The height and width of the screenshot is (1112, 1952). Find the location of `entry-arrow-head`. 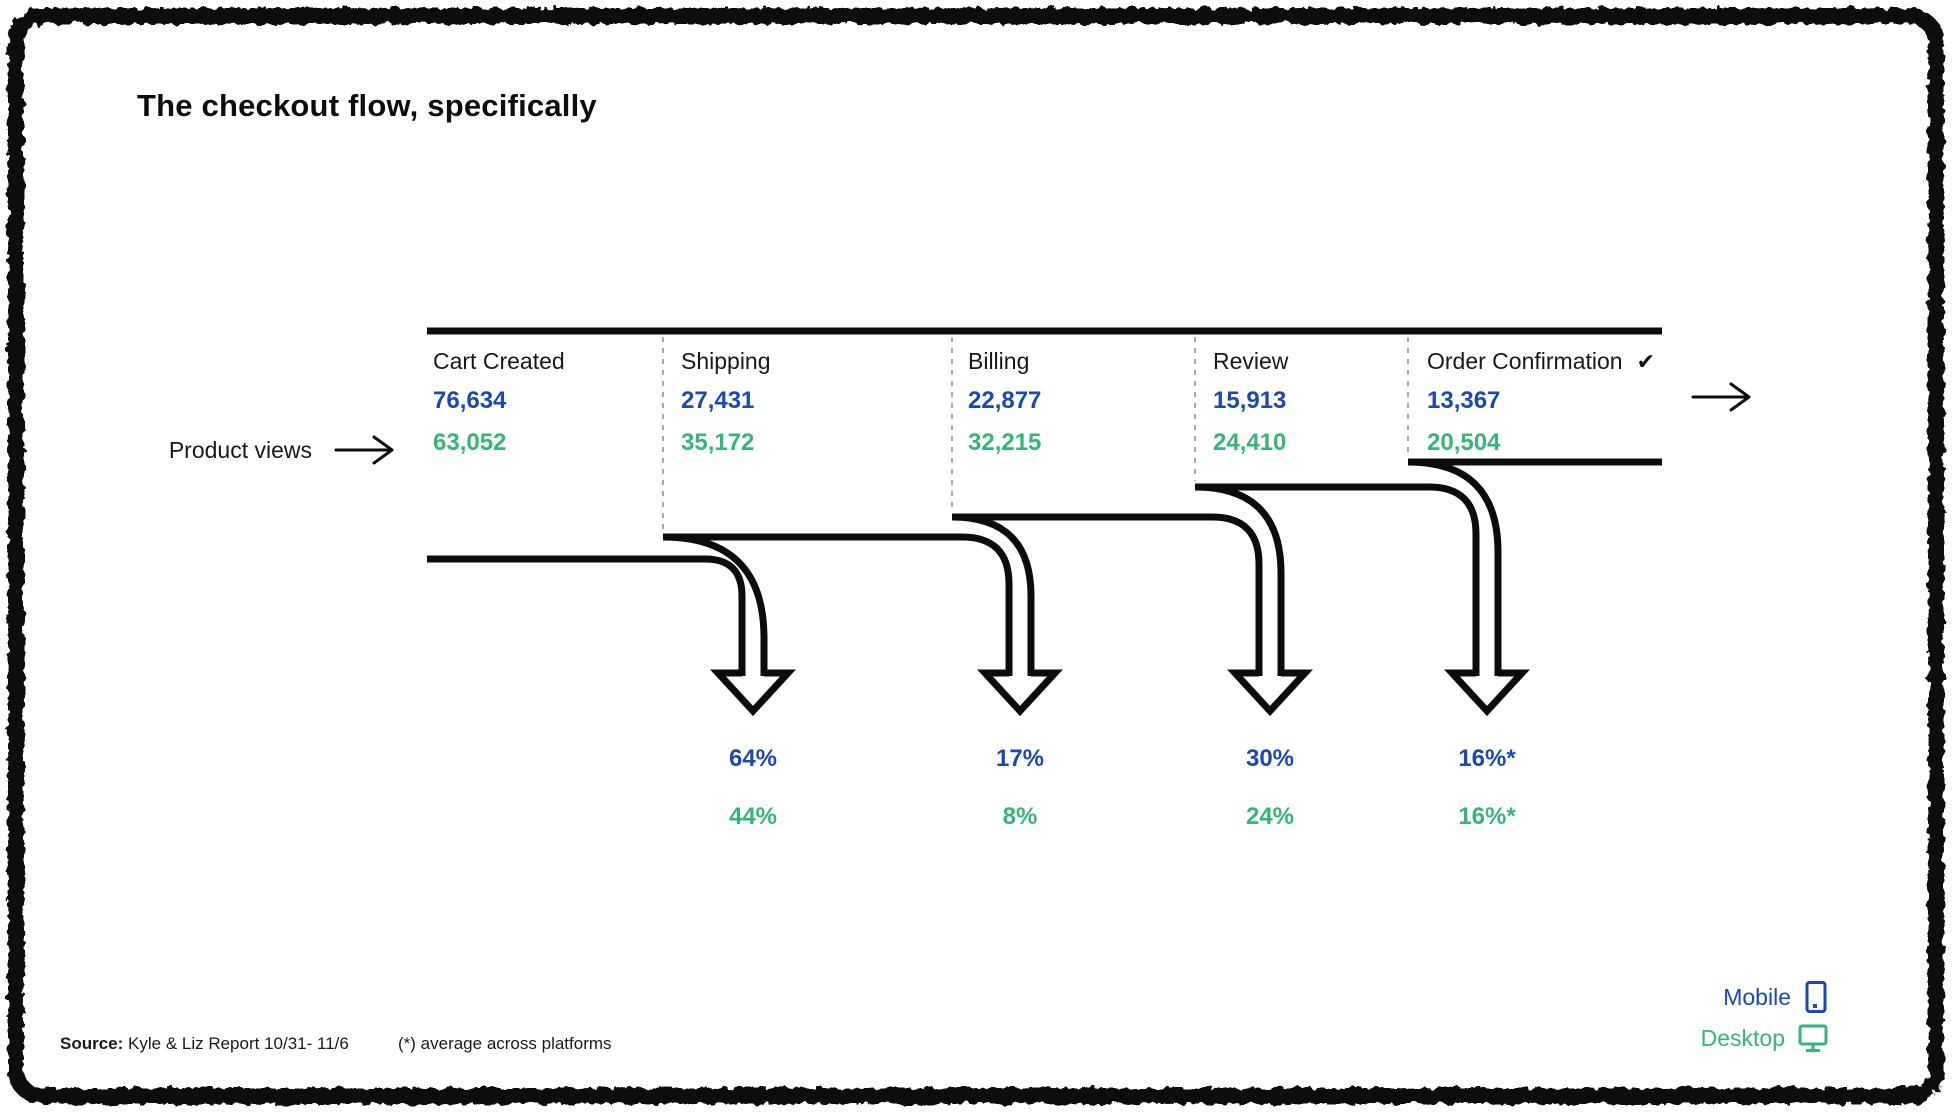

entry-arrow-head is located at coordinates (383, 450).